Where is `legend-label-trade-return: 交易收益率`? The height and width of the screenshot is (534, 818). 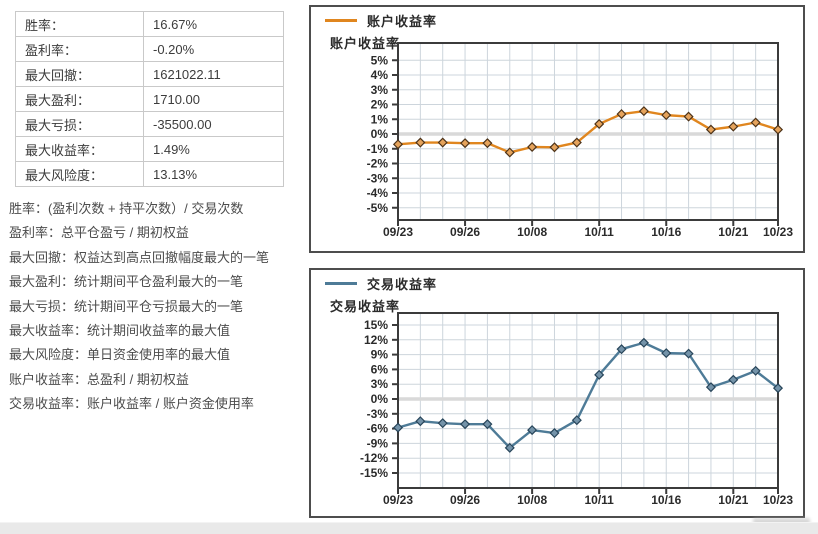
legend-label-trade-return: 交易收益率 is located at coordinates (402, 284).